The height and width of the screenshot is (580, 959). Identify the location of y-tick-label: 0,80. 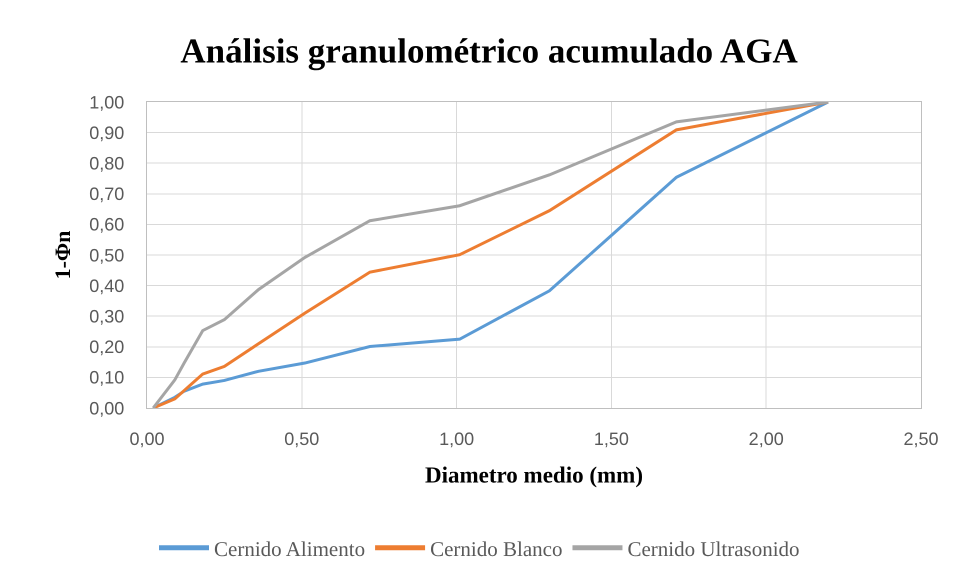
(106, 164).